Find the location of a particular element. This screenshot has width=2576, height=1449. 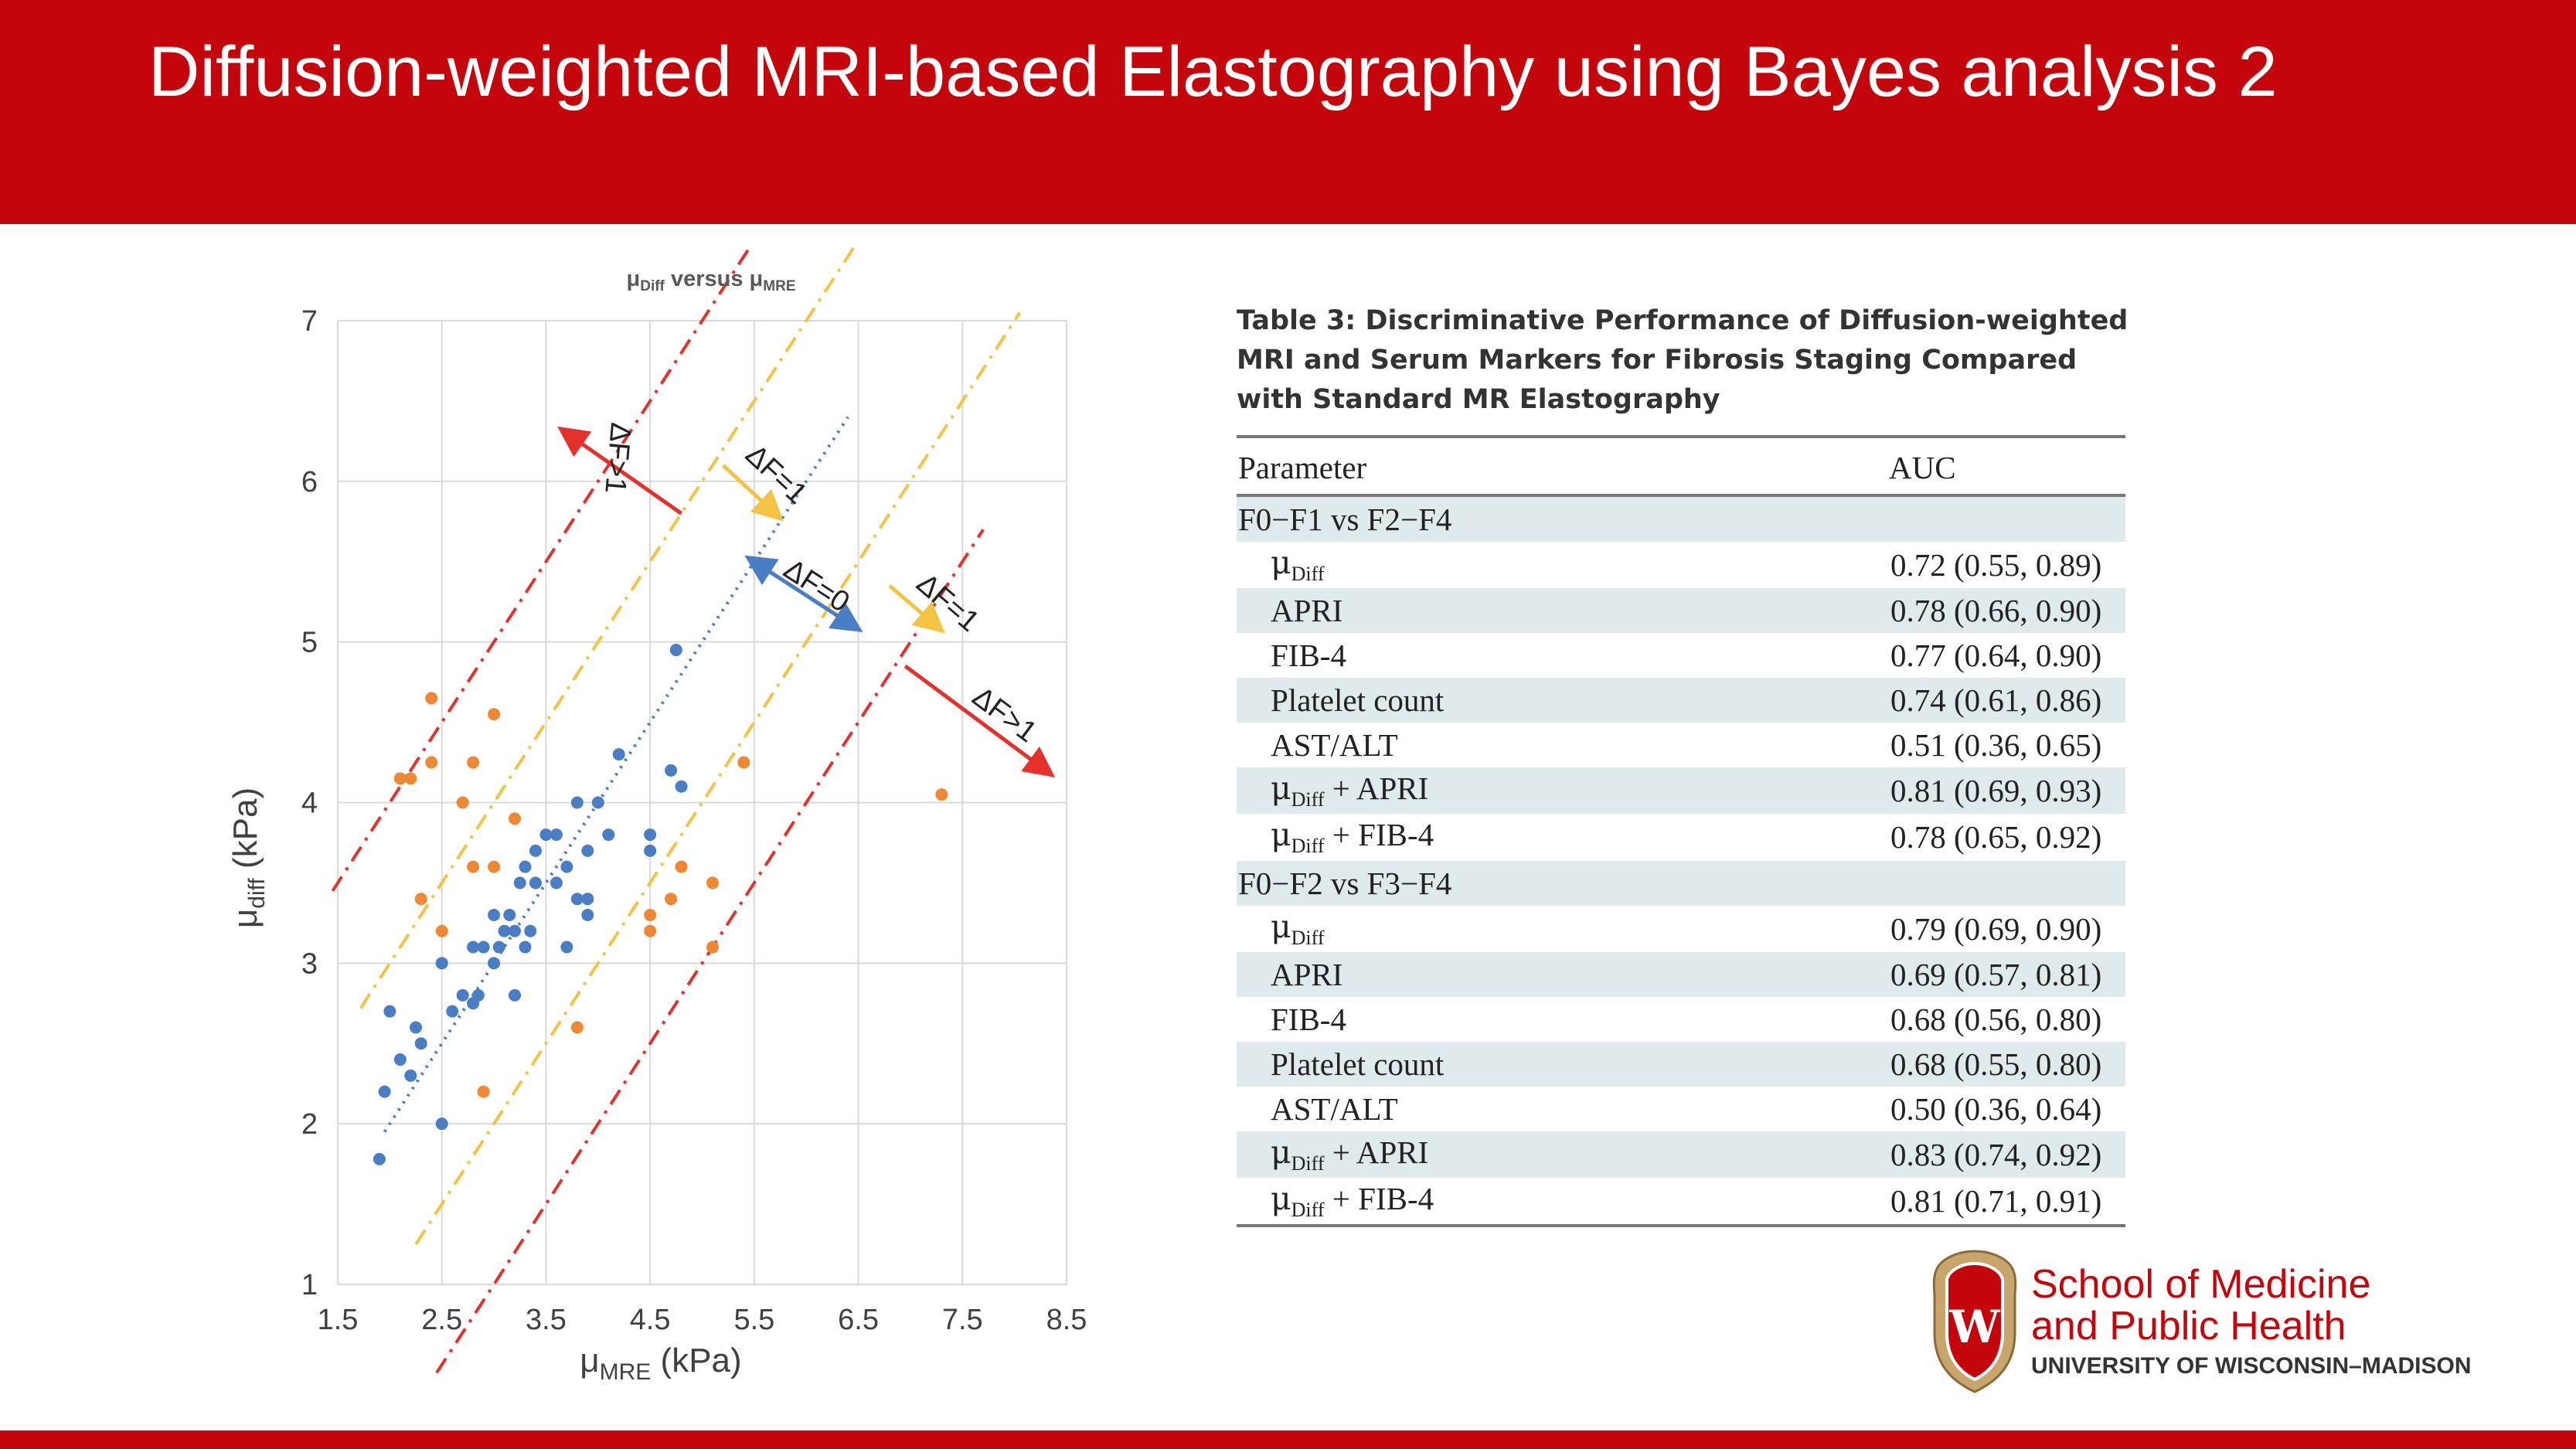

table-row: μDiff + FIB-4 0.81 (0.71, 0.91) is located at coordinates (1681, 1203).